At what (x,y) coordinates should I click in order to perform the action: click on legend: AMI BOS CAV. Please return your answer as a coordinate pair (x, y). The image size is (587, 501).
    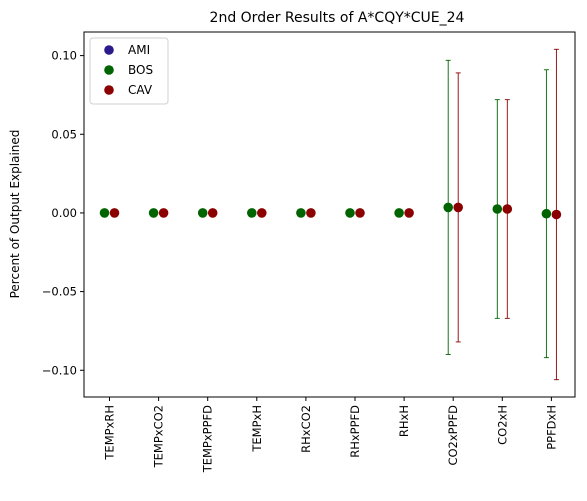
    Looking at the image, I should click on (129, 71).